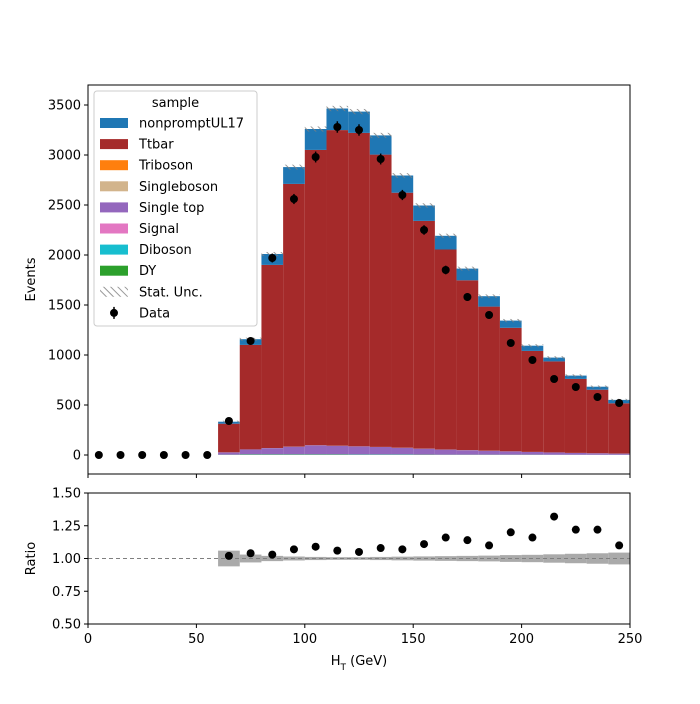  What do you see at coordinates (70, 560) in the screenshot?
I see `ratio-y-ticks: 0.500.751.001.251.50` at bounding box center [70, 560].